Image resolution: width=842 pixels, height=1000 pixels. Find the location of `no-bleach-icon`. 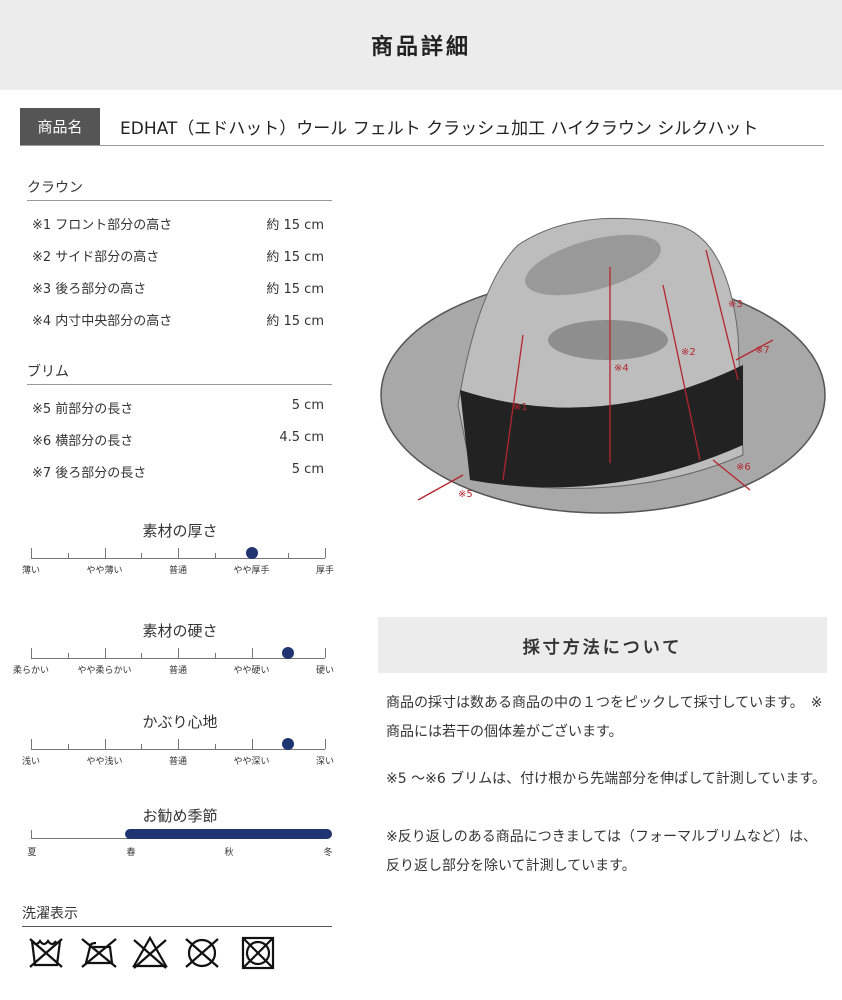

no-bleach-icon is located at coordinates (150, 952).